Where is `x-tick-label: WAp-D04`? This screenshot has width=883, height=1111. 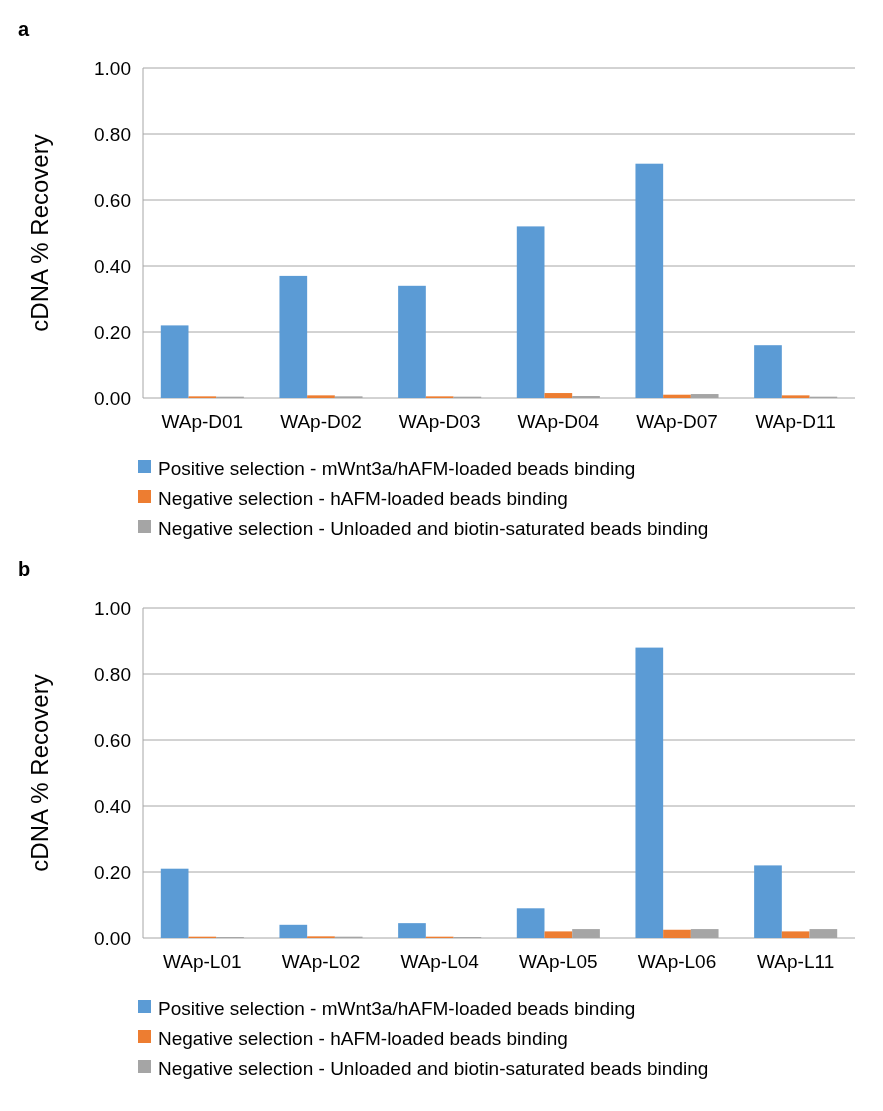 x-tick-label: WAp-D04 is located at coordinates (558, 421).